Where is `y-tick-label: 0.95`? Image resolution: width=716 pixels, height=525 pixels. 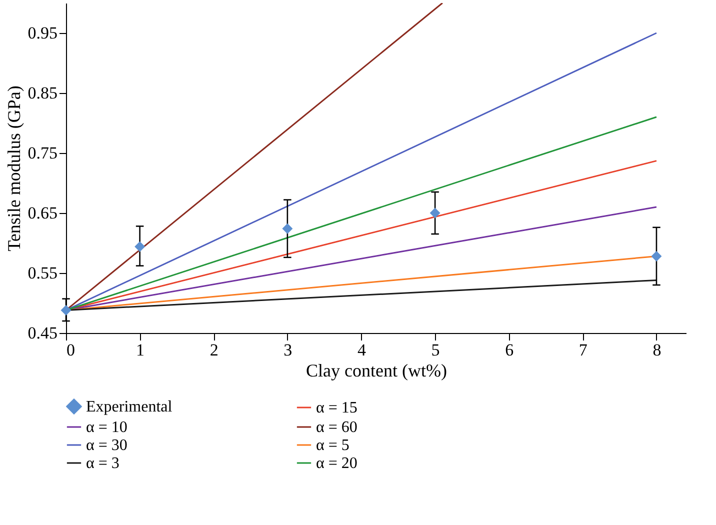
y-tick-label: 0.95 is located at coordinates (43, 33).